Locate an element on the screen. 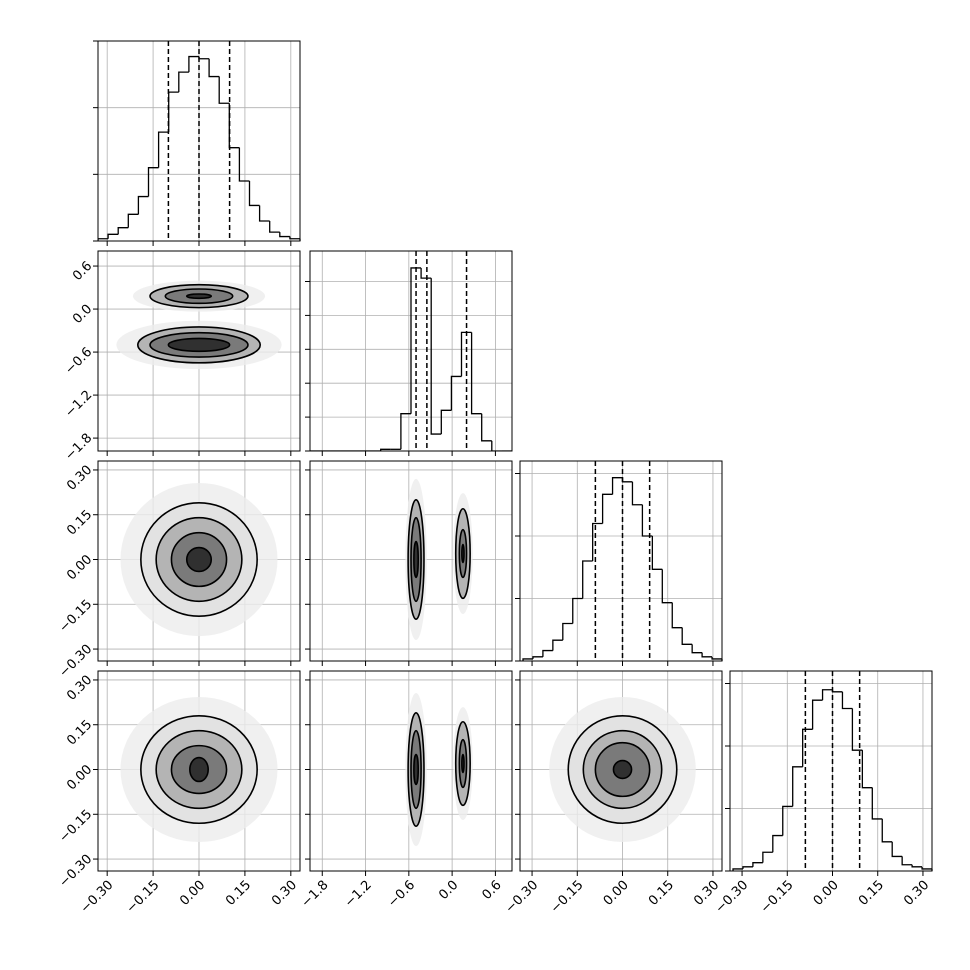  y-tick-label: −0.30 is located at coordinates (76, 871).